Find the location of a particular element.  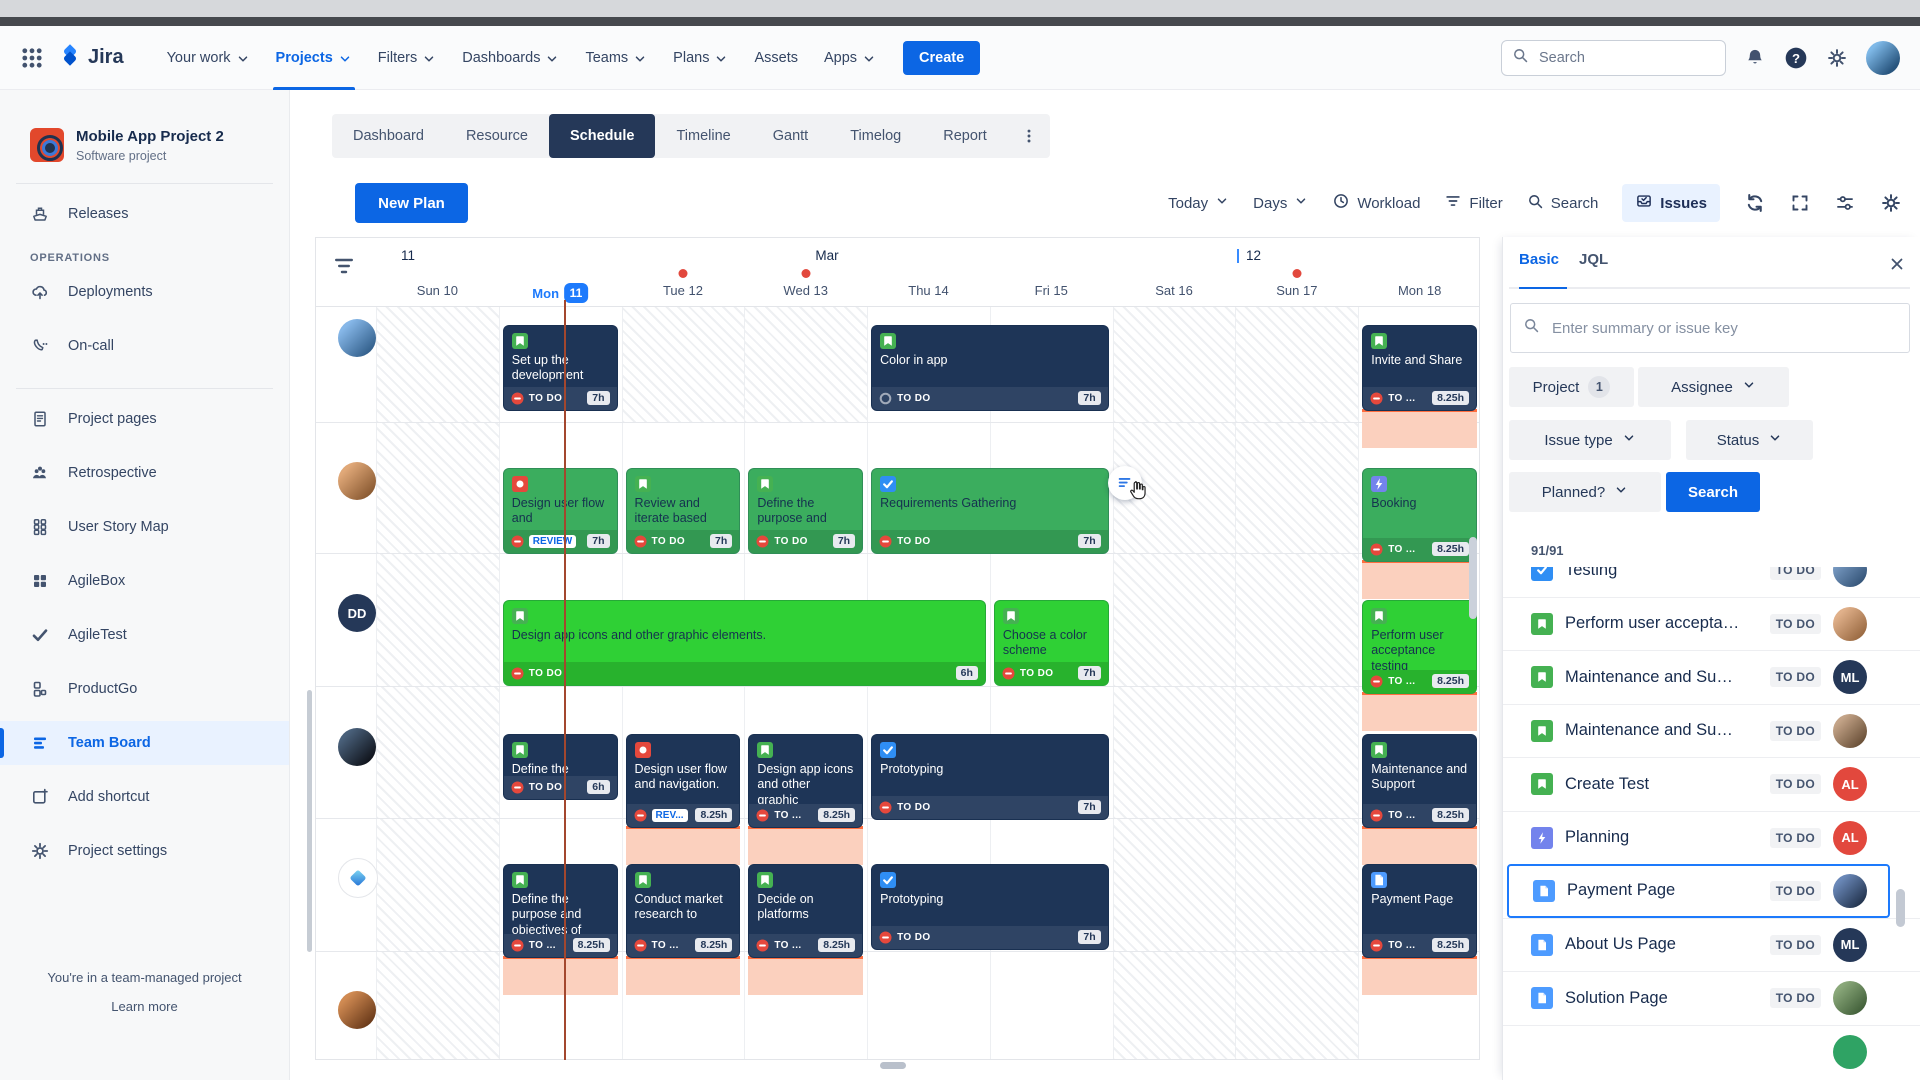

issues-panel-toggle: Issues is located at coordinates (1671, 203).